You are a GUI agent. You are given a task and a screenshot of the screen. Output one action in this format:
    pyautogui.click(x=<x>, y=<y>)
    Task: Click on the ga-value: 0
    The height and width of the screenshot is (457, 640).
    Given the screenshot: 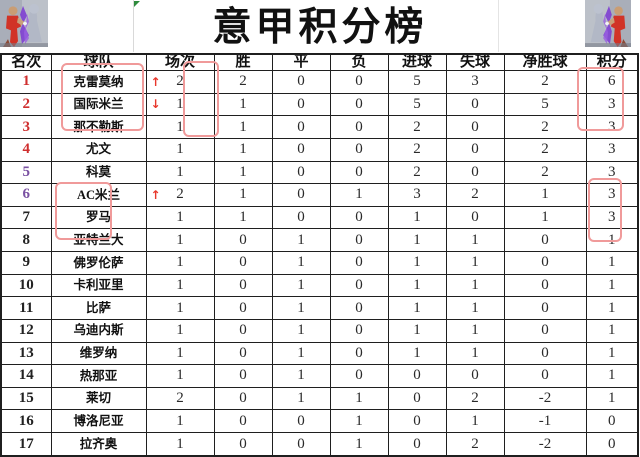 What is the action you would take?
    pyautogui.click(x=475, y=149)
    